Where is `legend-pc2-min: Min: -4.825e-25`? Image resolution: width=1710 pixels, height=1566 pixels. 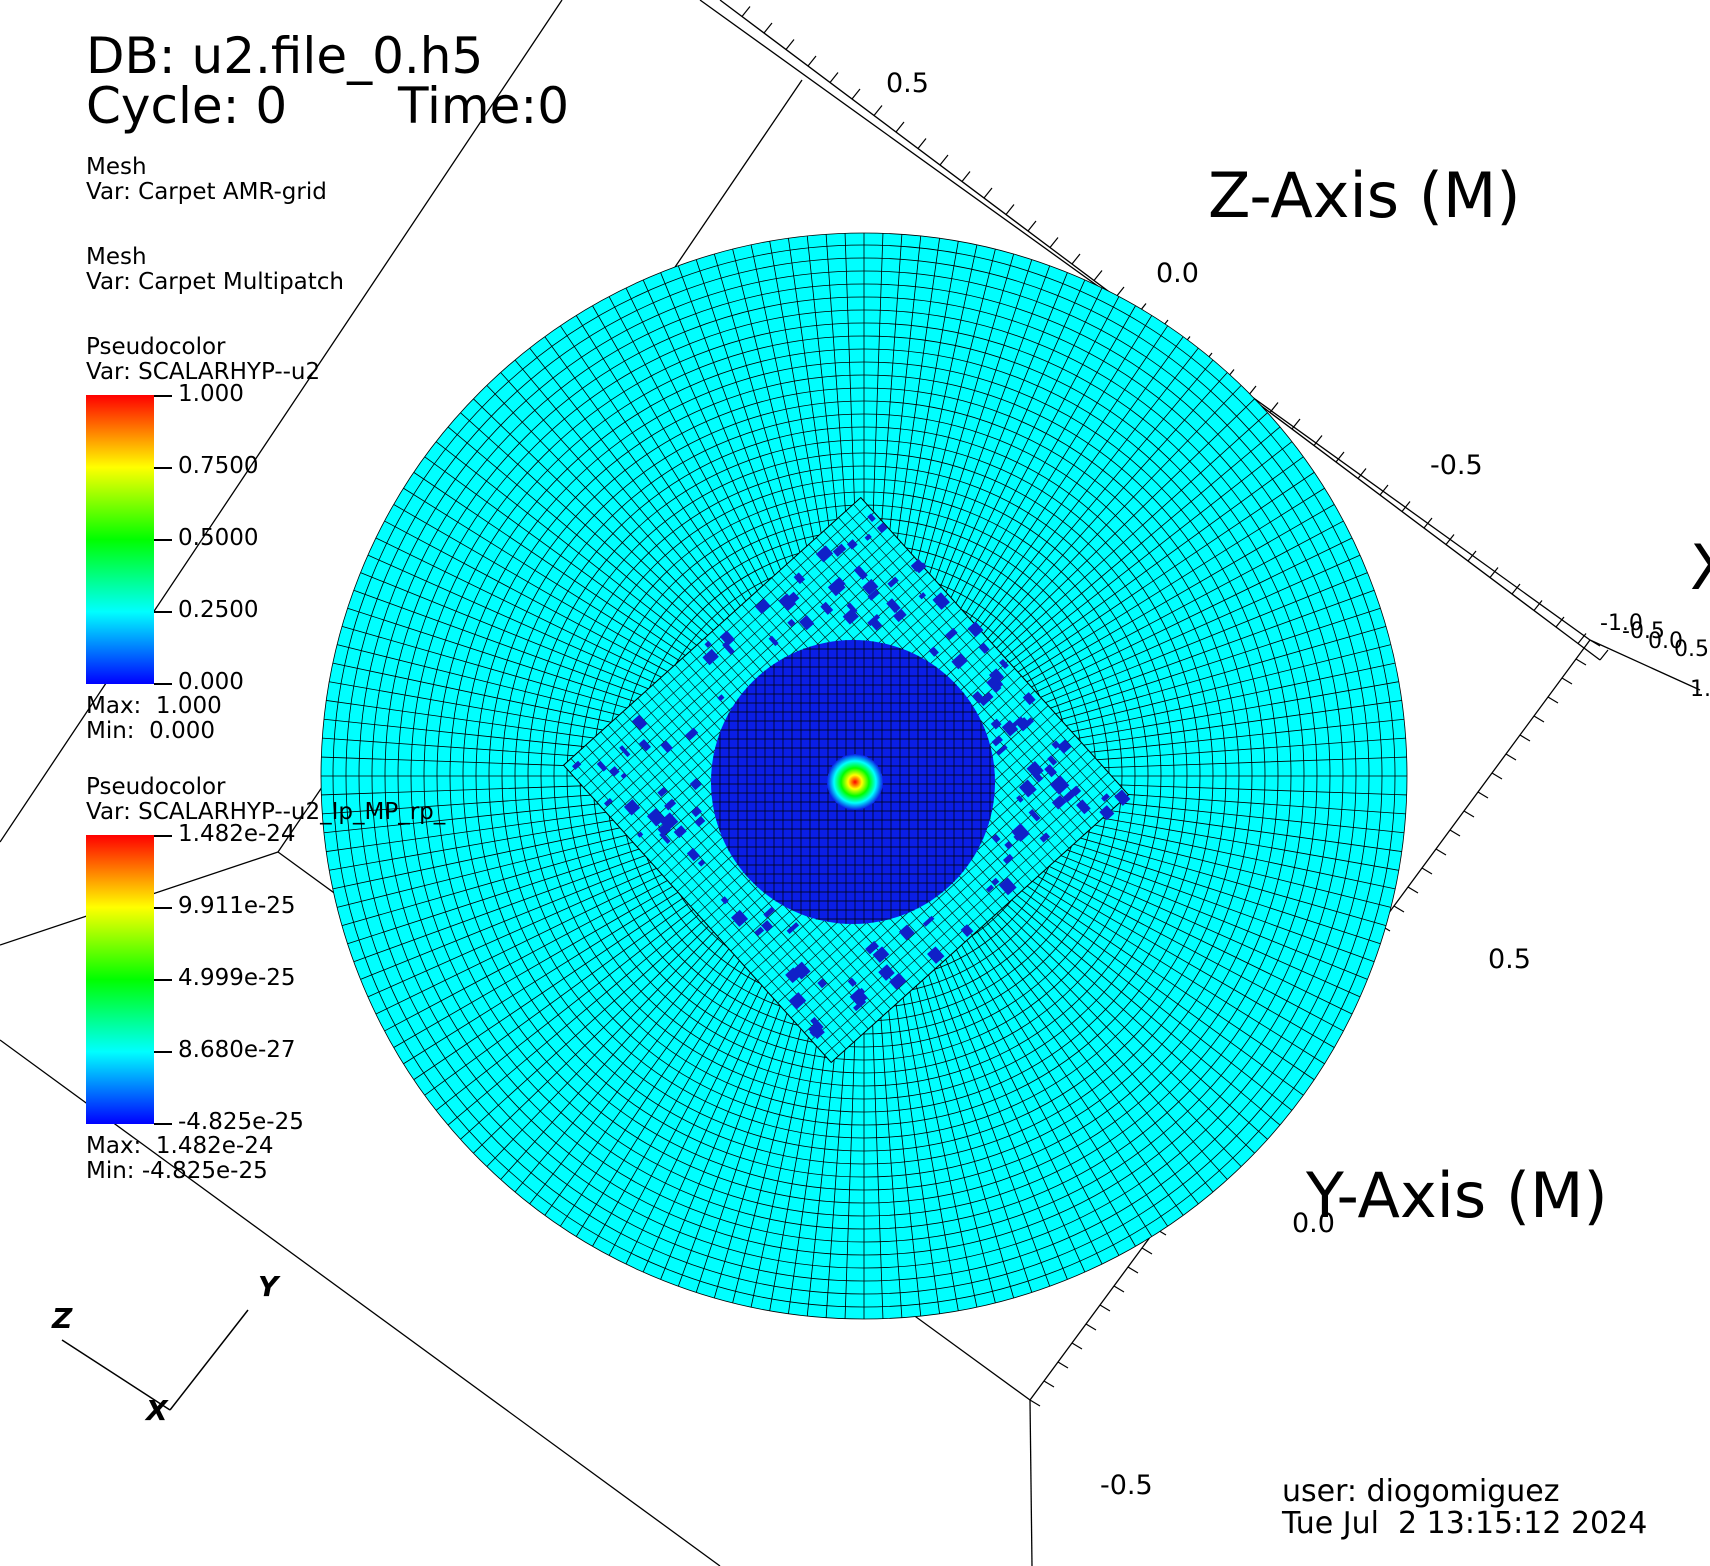
legend-pc2-min: Min: -4.825e-25 is located at coordinates (177, 1171).